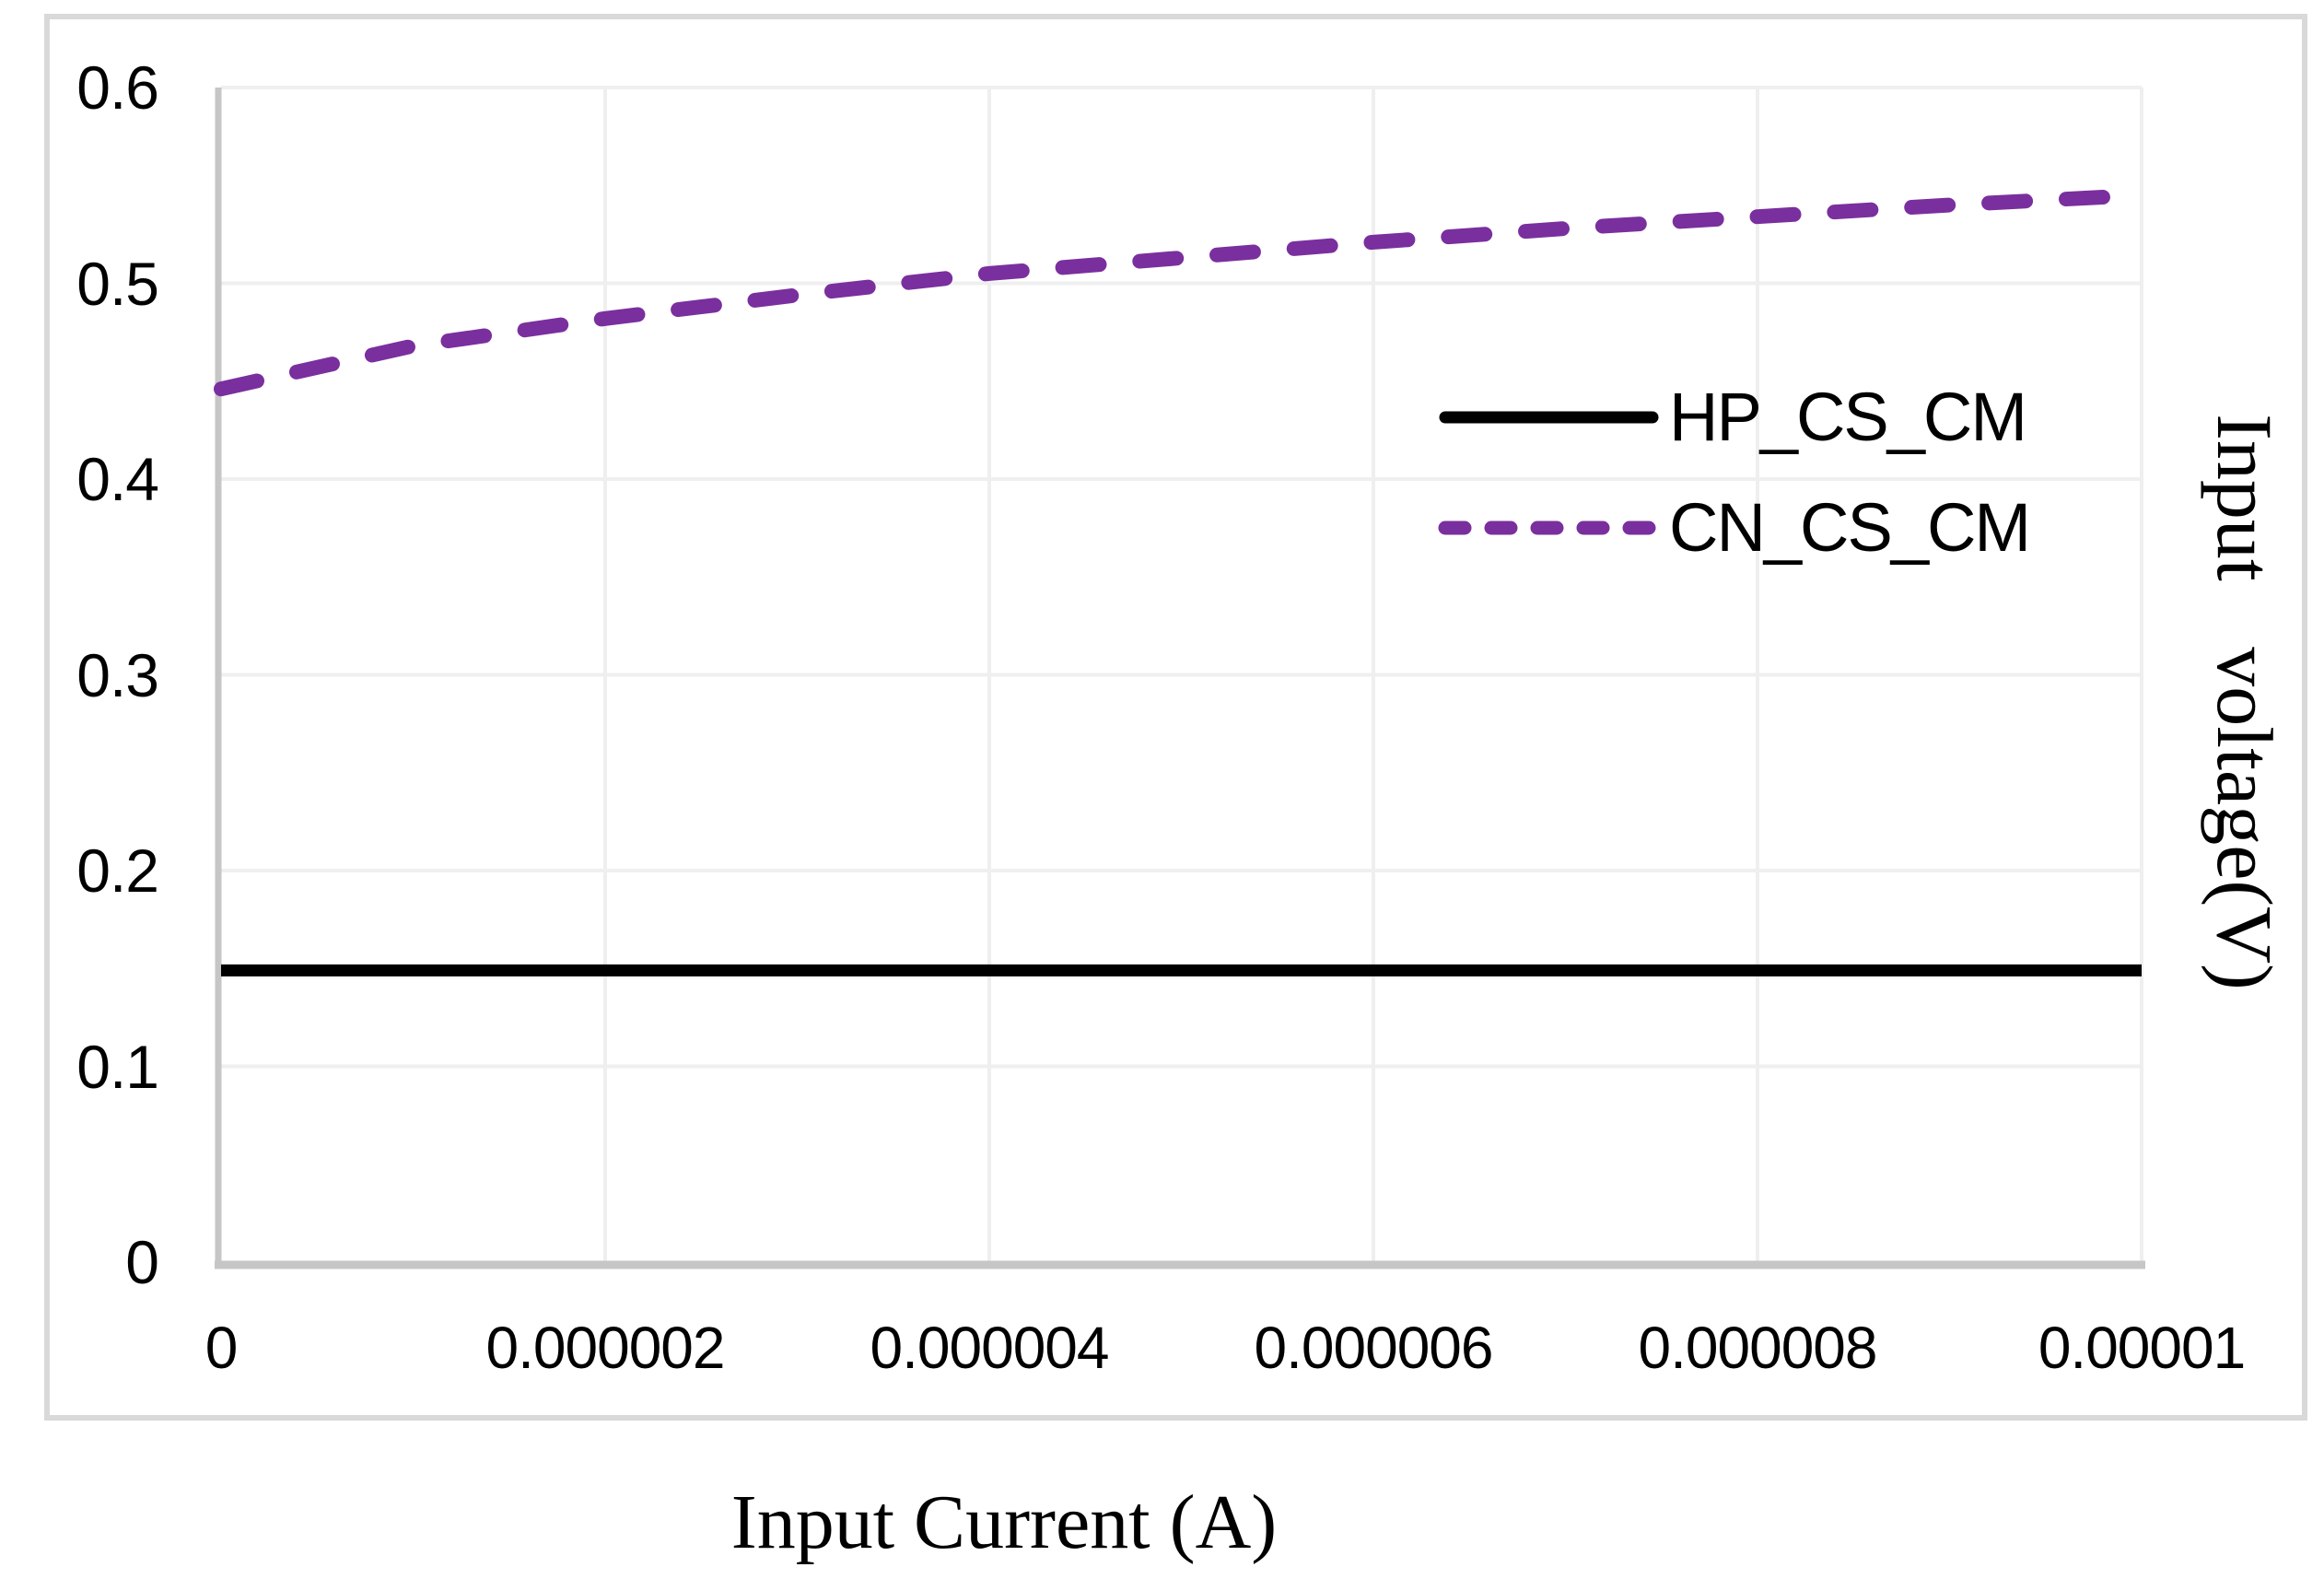 The image size is (2324, 1579). Describe the element at coordinates (1850, 527) in the screenshot. I see `legend-label-cn-cs-cm: CN_CS_CM` at that location.